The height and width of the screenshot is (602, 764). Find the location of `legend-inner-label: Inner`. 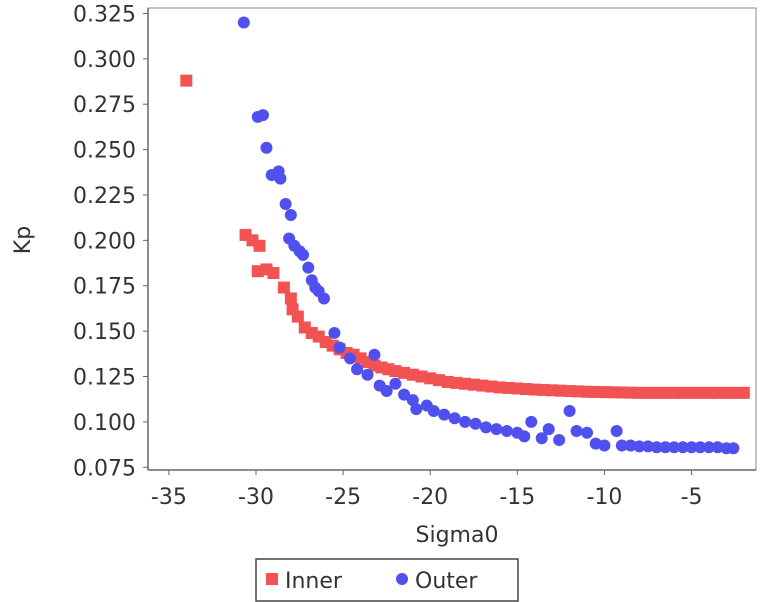

legend-inner-label: Inner is located at coordinates (314, 581).